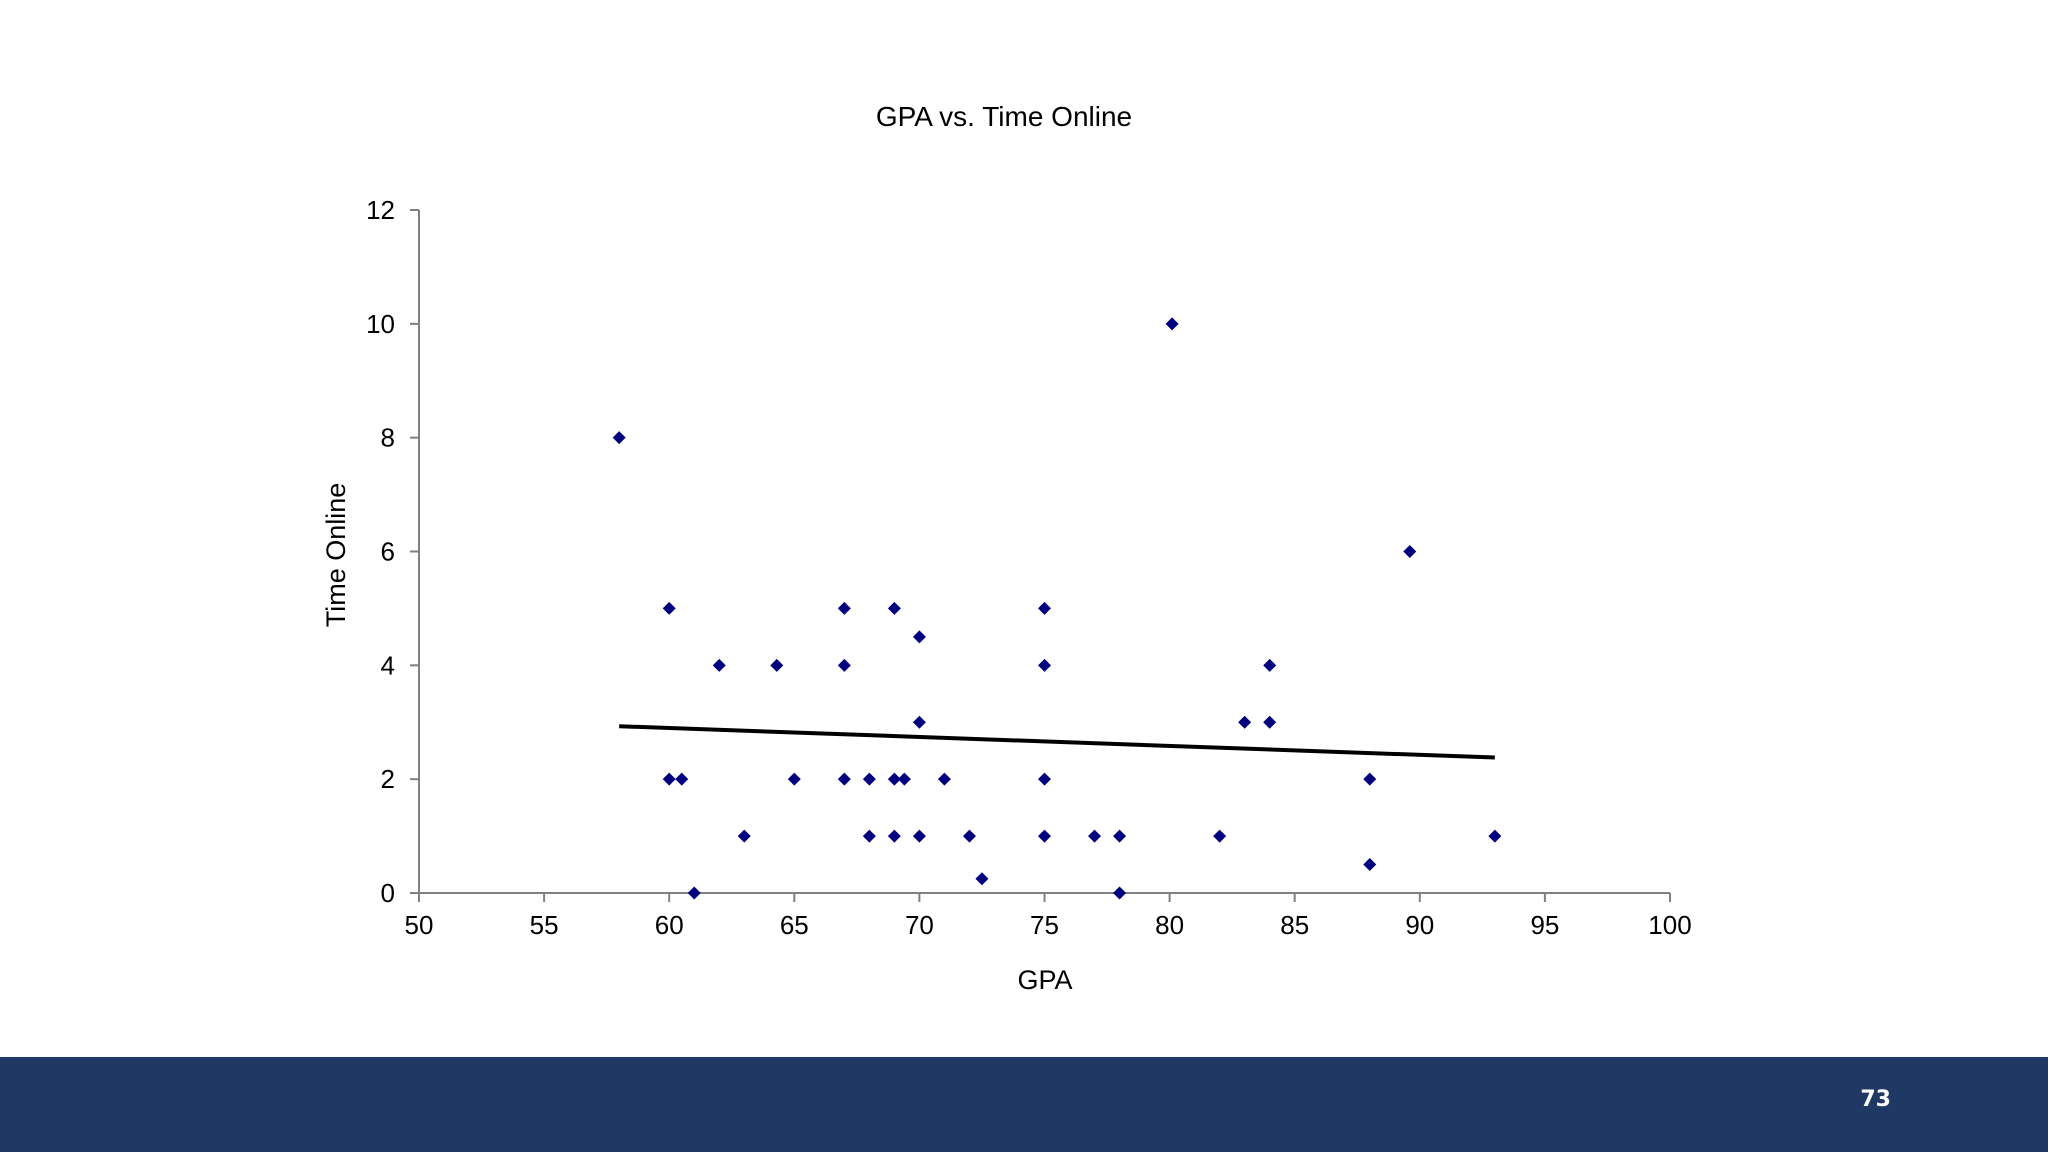 Image resolution: width=2048 pixels, height=1152 pixels. Describe the element at coordinates (1057, 742) in the screenshot. I see `trendline` at that location.